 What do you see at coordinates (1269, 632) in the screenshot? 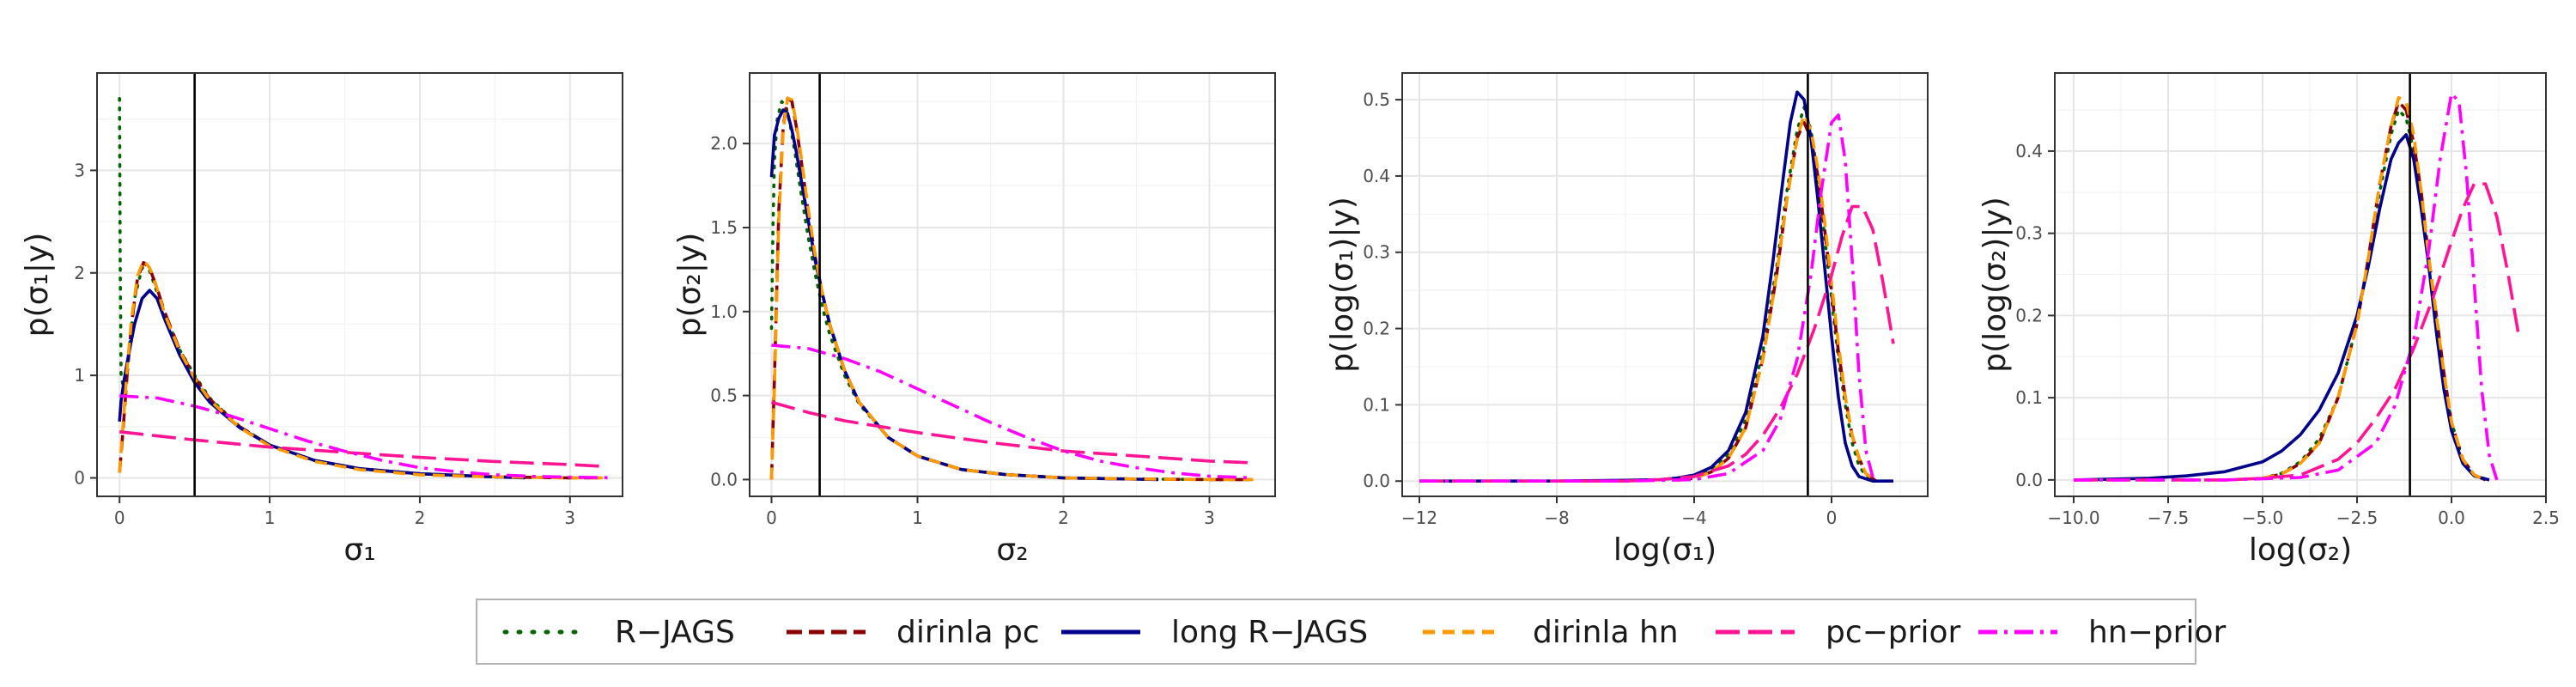
I see `legend-label: long R−JAGS` at bounding box center [1269, 632].